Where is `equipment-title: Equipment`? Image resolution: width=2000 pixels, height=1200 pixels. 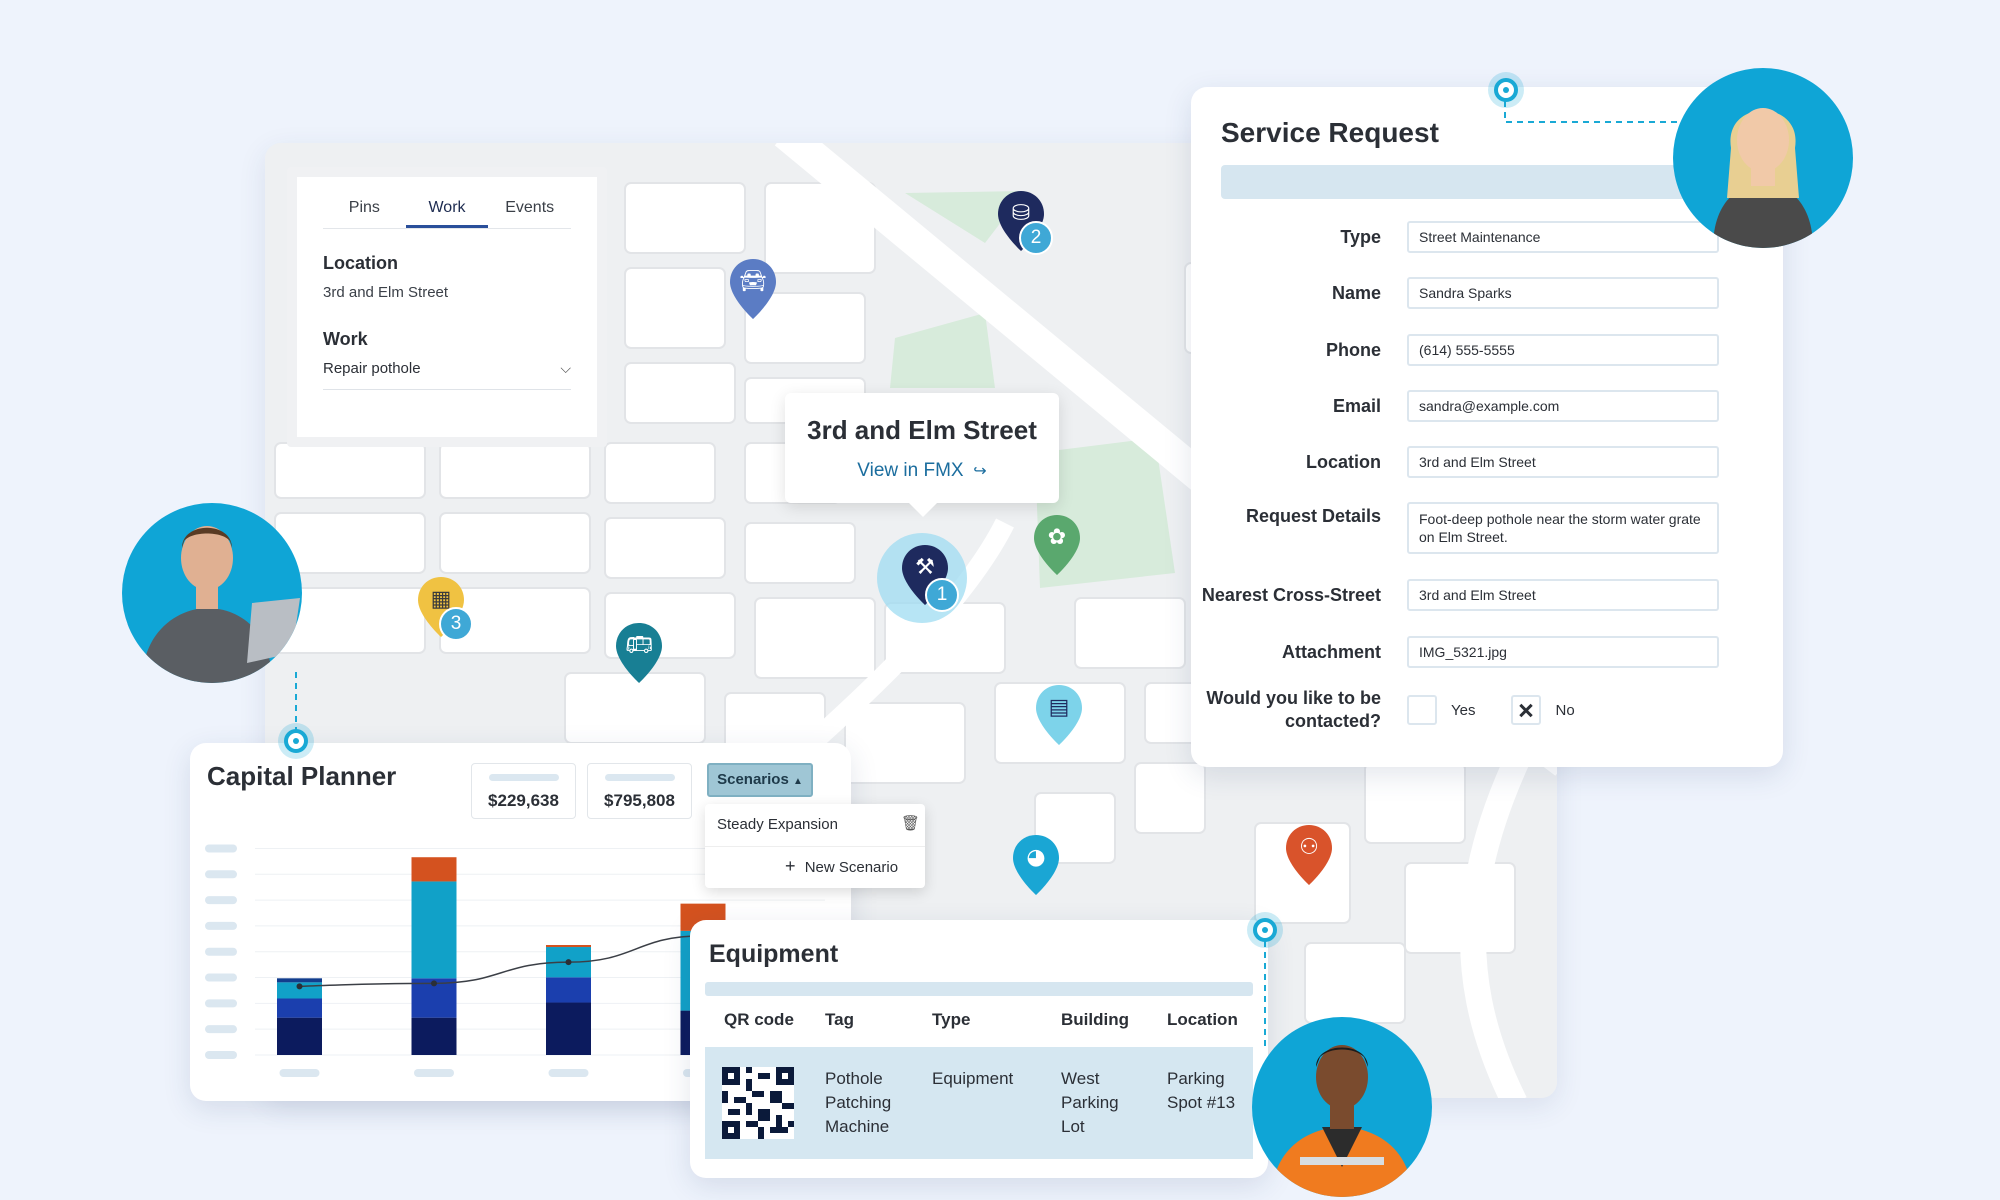 equipment-title: Equipment is located at coordinates (774, 954).